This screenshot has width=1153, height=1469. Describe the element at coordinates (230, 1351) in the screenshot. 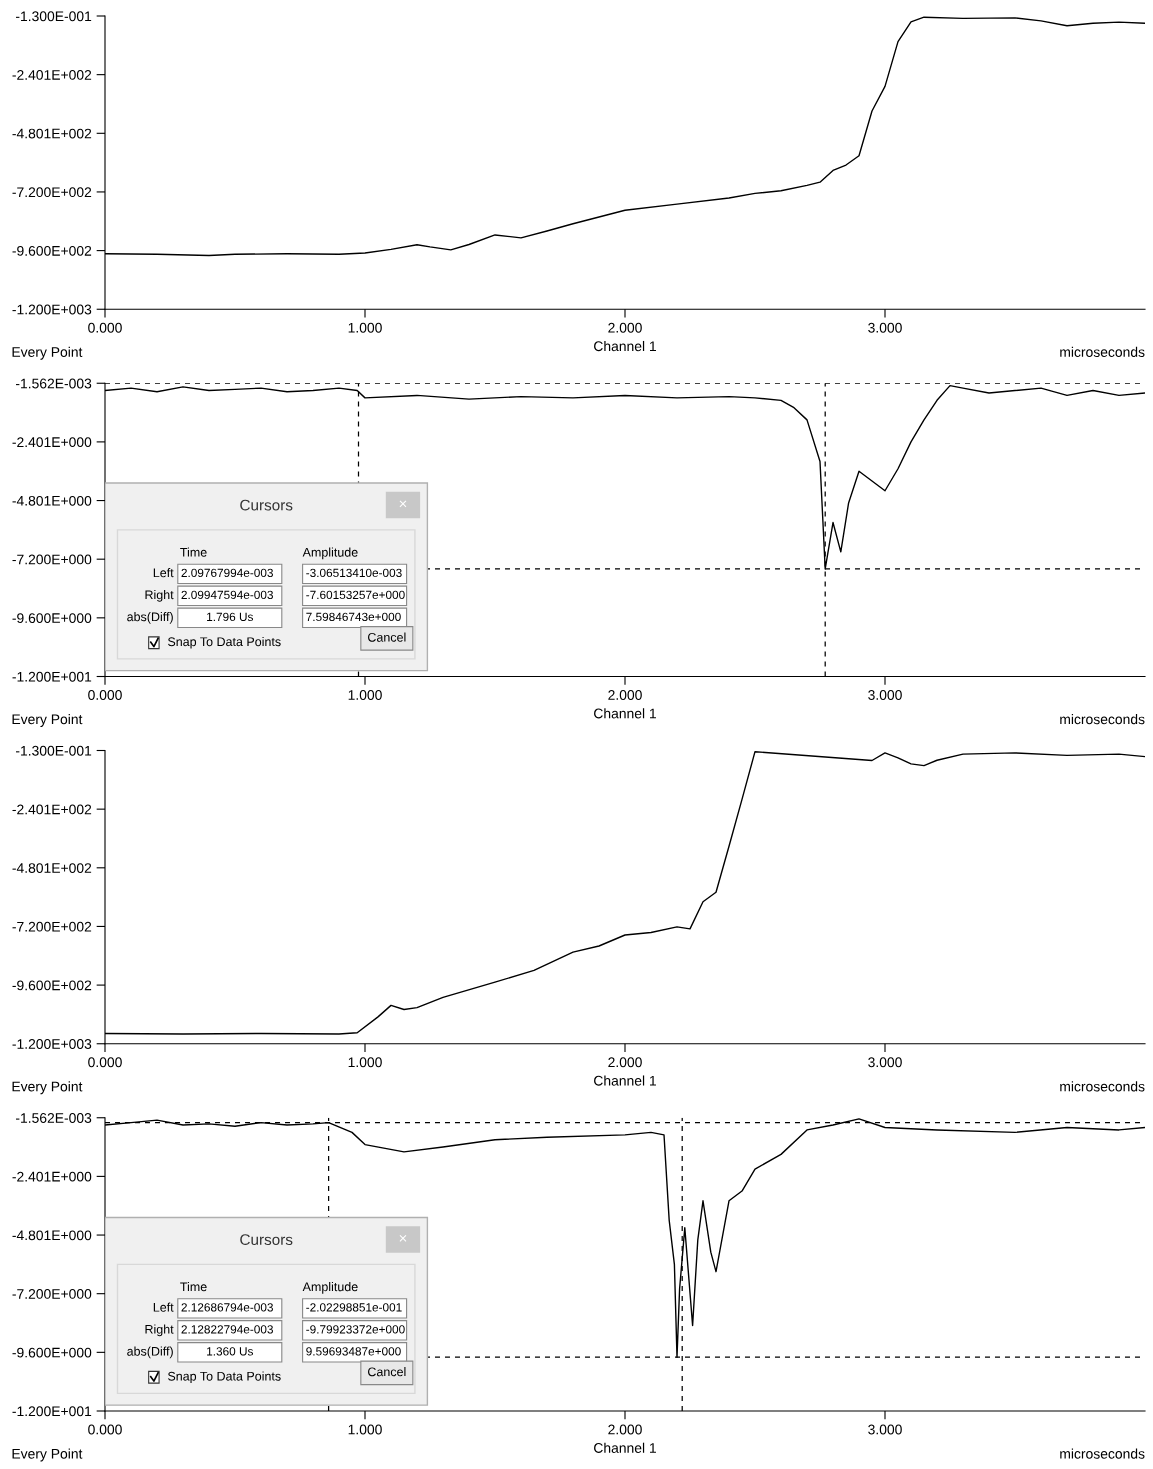

I see `annotation: 1.360 Us` at that location.